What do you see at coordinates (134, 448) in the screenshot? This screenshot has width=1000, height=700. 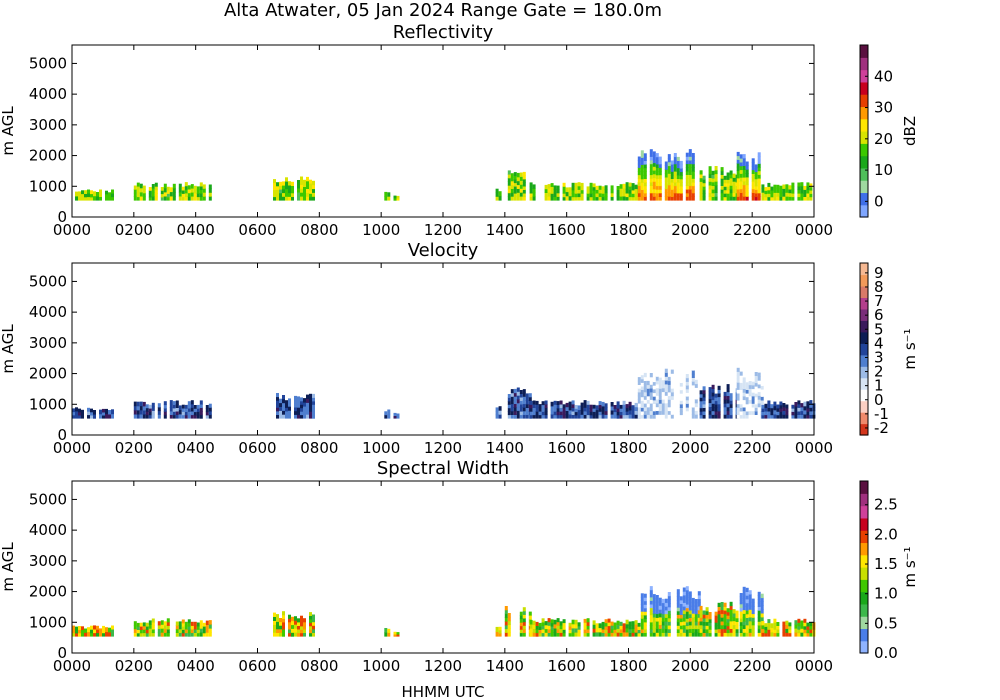 I see `x-tick-label: 0200` at bounding box center [134, 448].